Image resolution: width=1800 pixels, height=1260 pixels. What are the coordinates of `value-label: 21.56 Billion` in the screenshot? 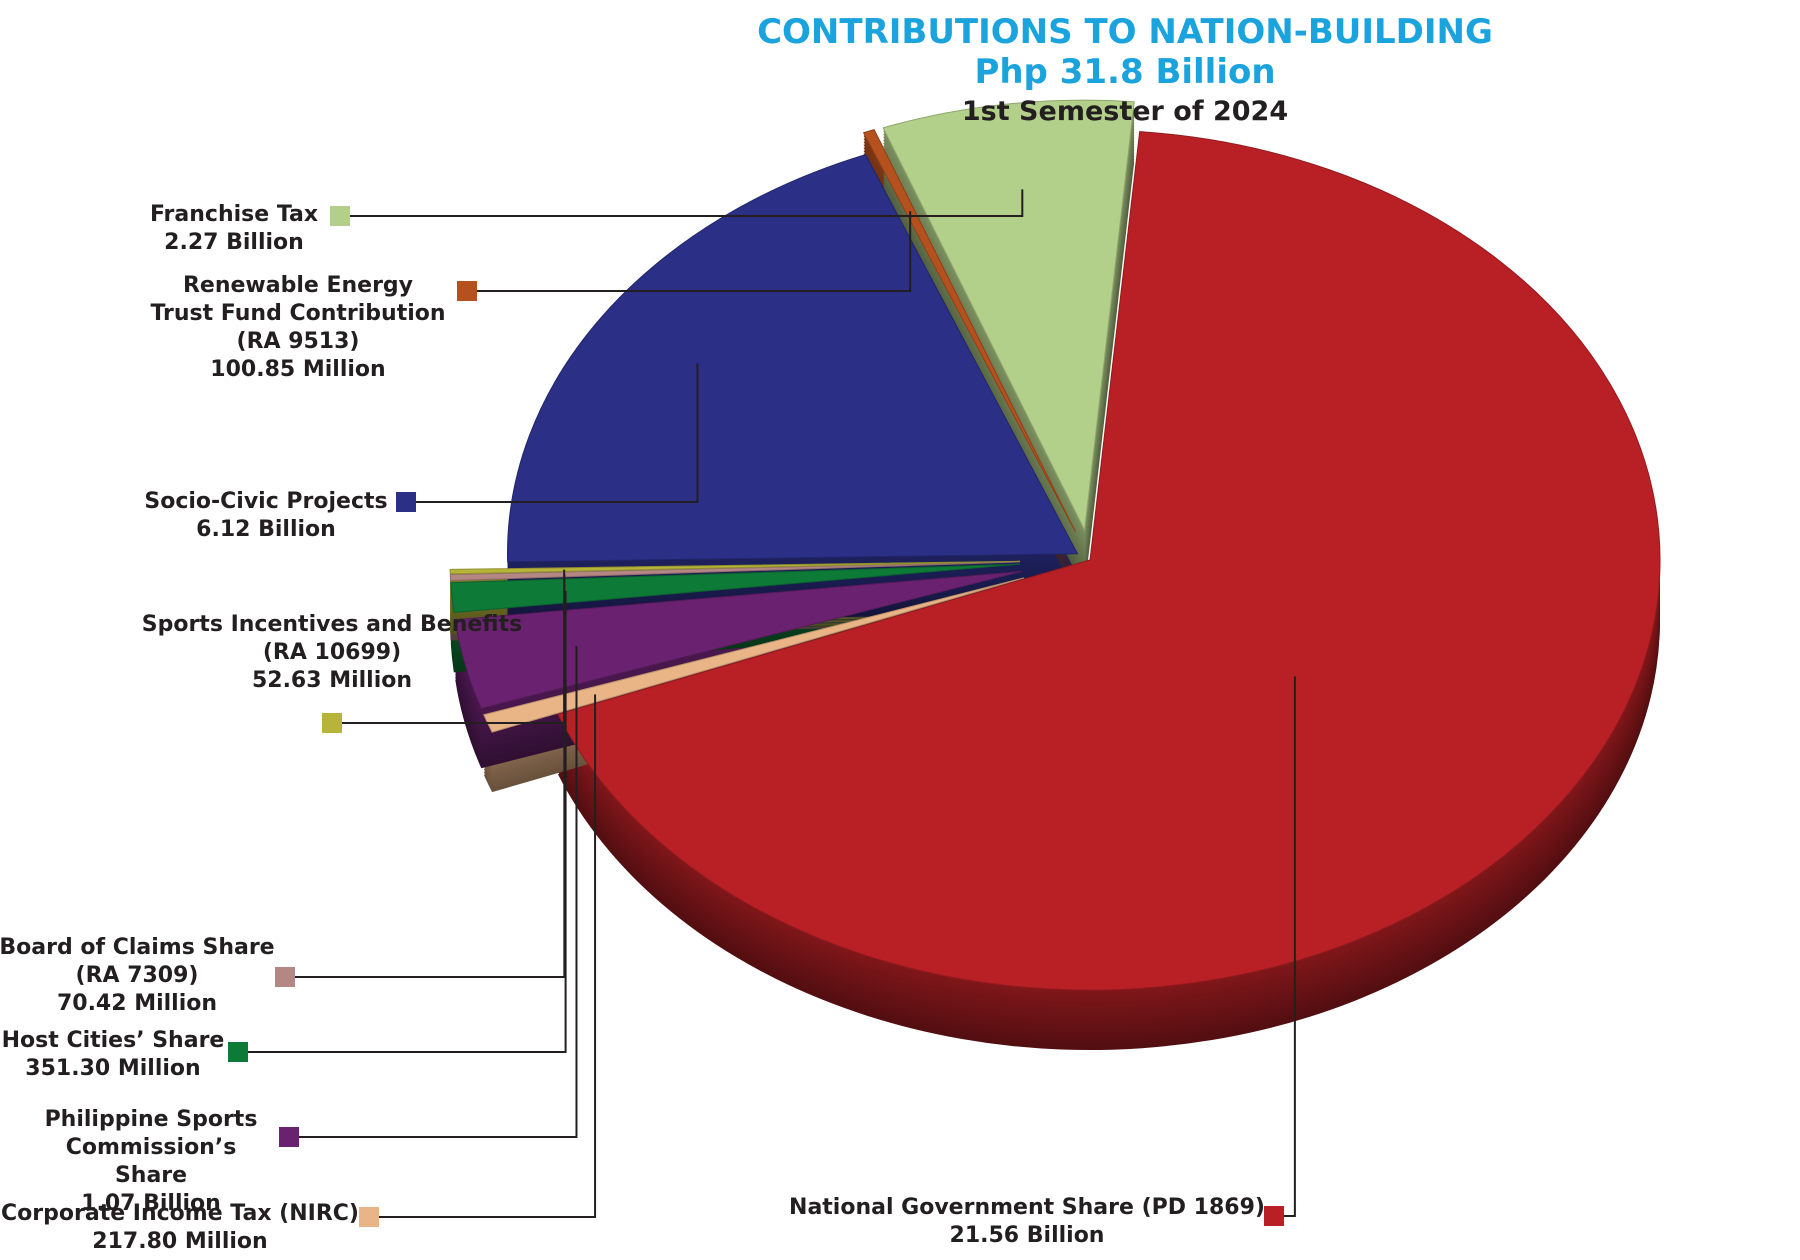 It's located at (1027, 1235).